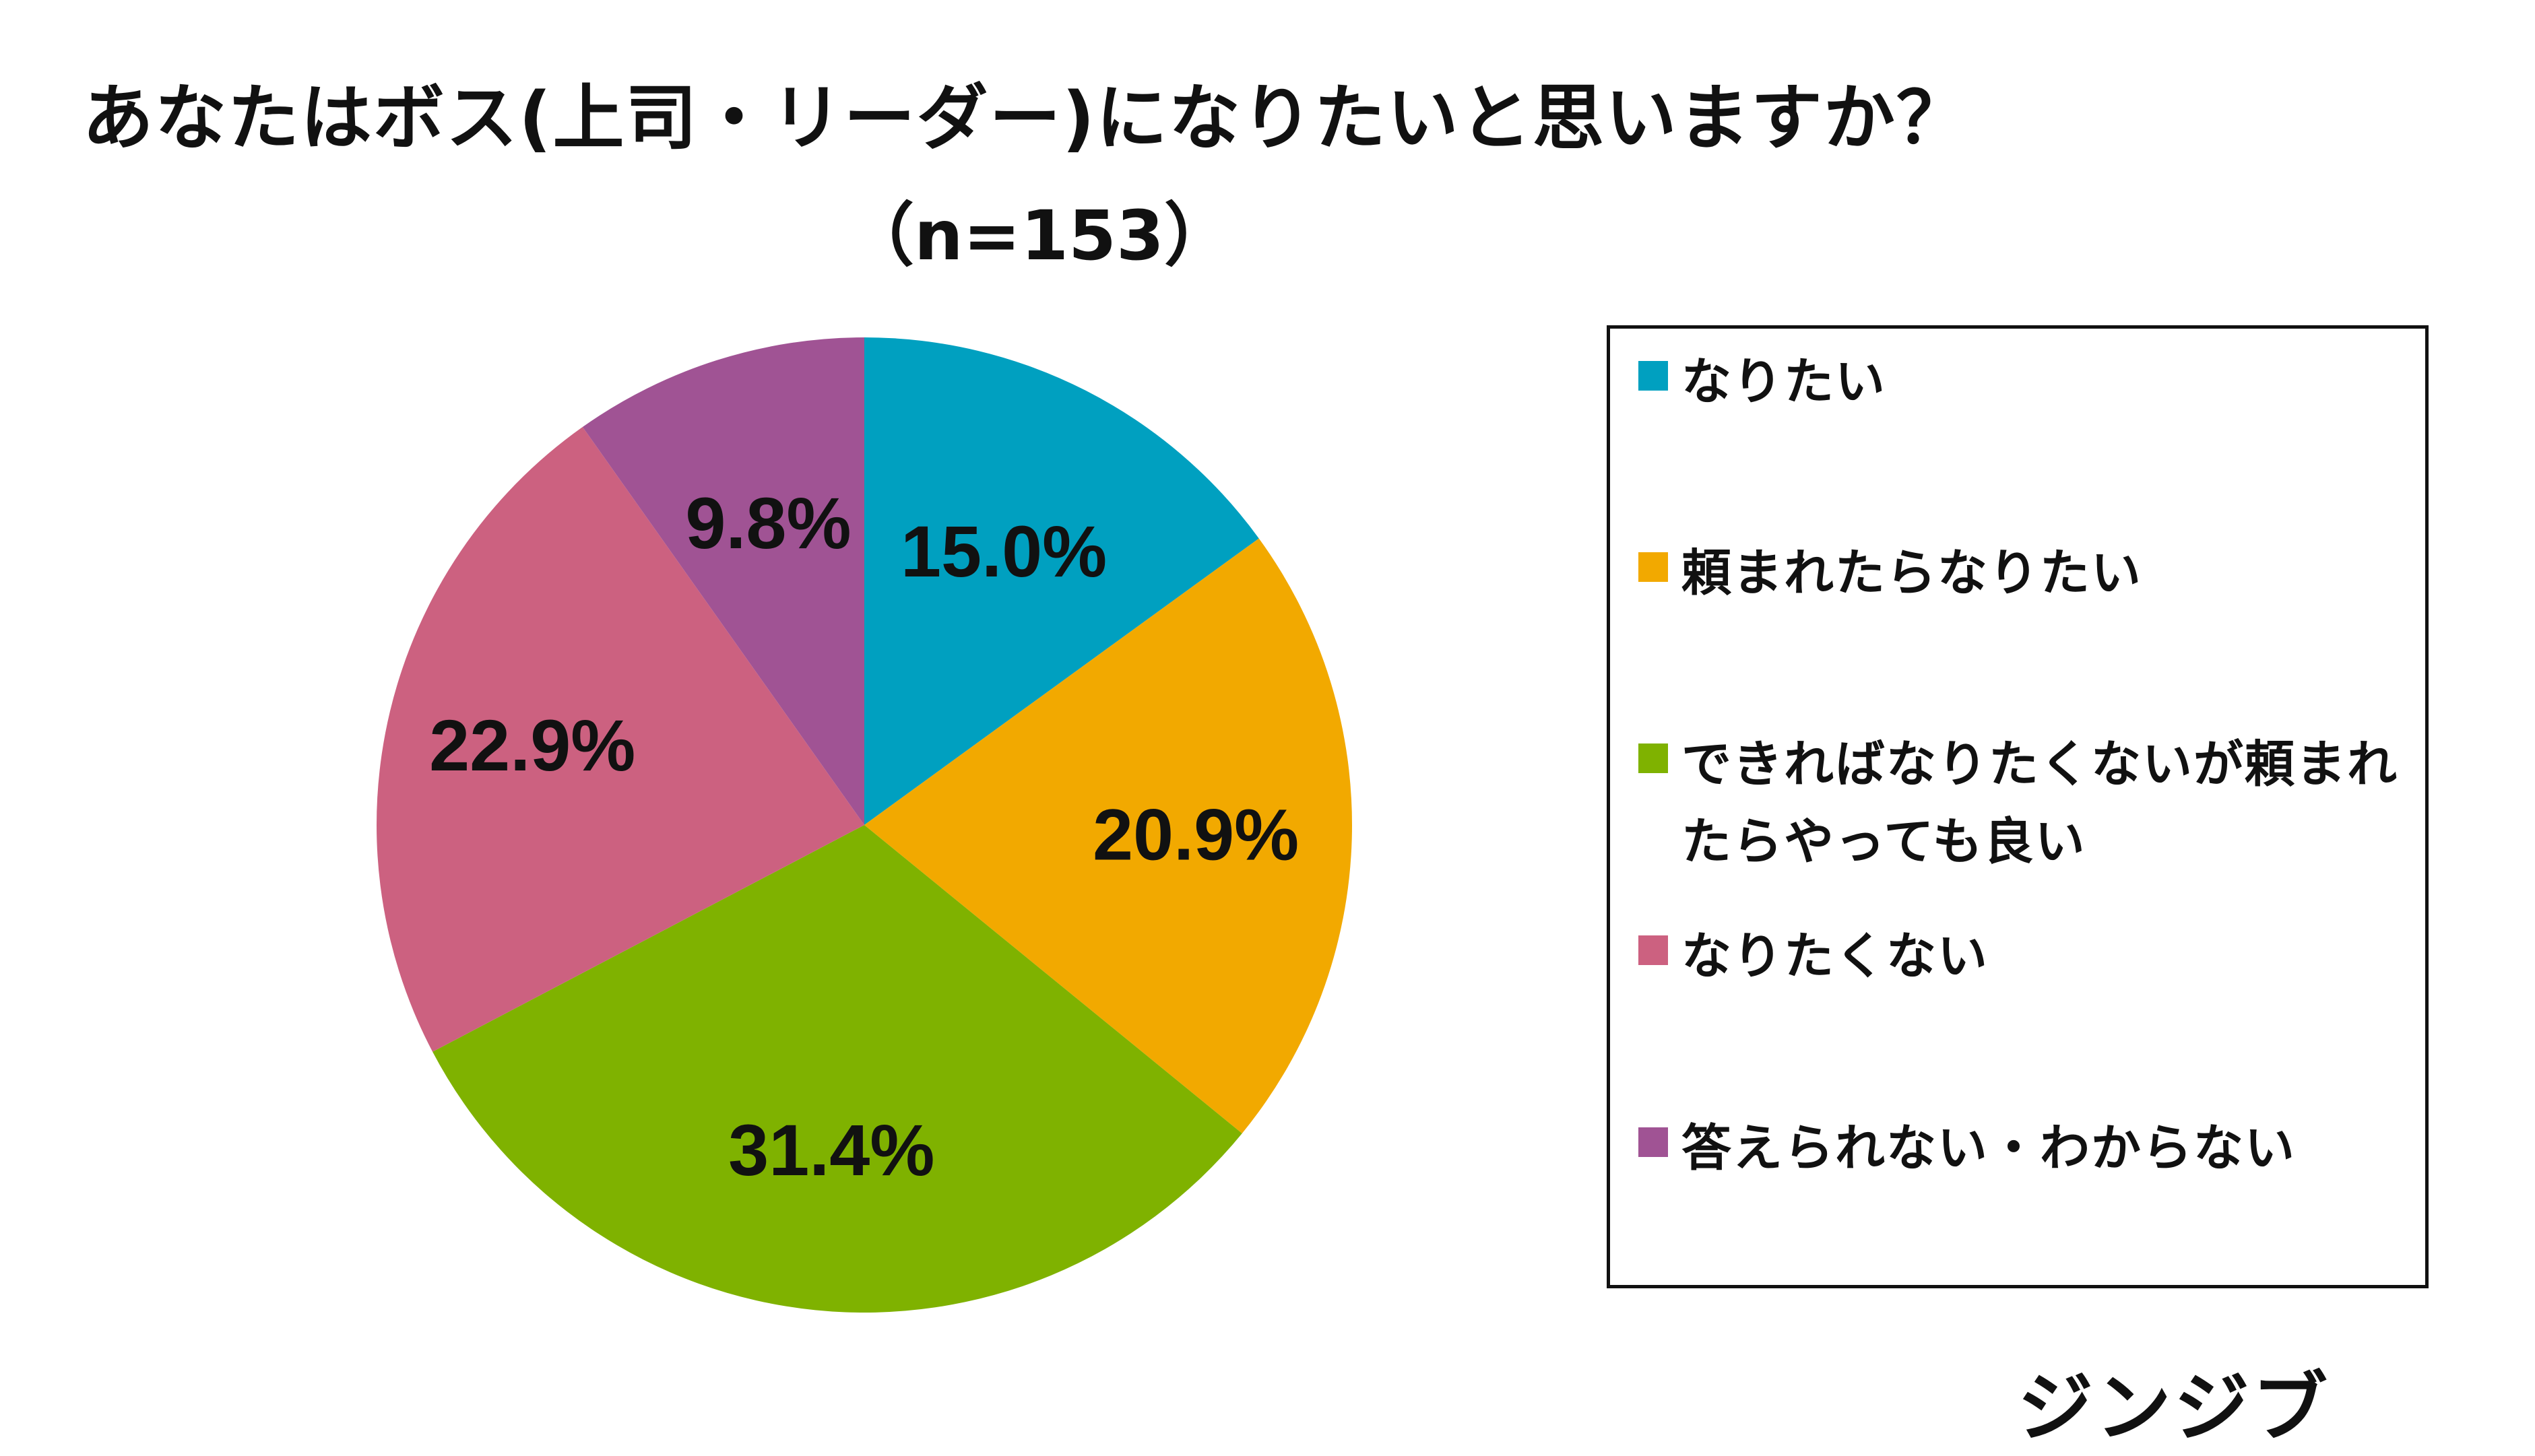 This screenshot has height=1456, width=2535. What do you see at coordinates (768, 523) in the screenshot?
I see `pie-data-label: 9.8%` at bounding box center [768, 523].